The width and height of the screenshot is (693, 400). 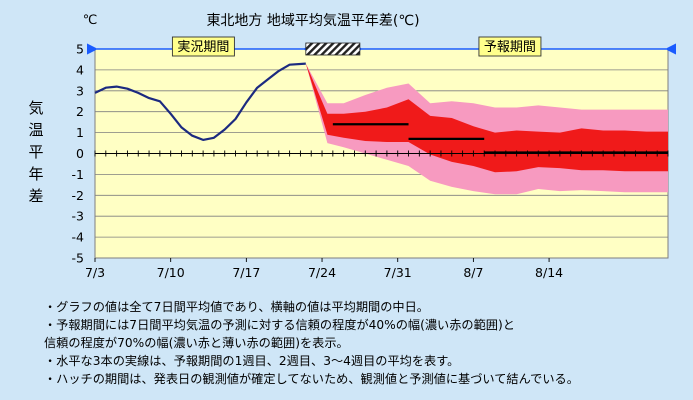 What do you see at coordinates (196, 343) in the screenshot?
I see `note-line-3: 信頼の程度が70%の幅(濃い赤と薄い赤の範囲)を表示。` at bounding box center [196, 343].